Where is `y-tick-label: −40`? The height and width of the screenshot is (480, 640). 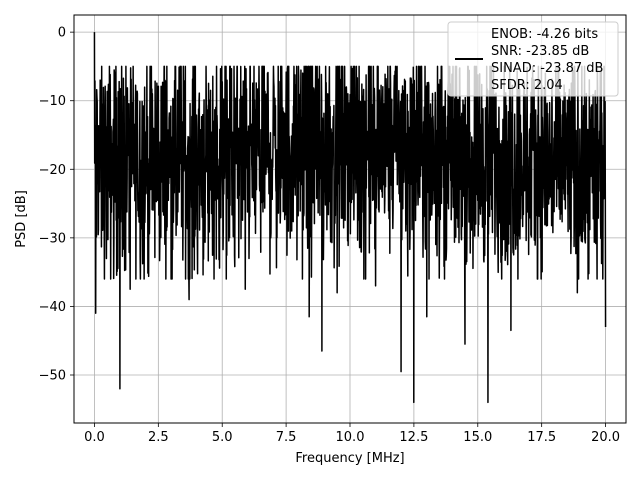 y-tick-label: −40 is located at coordinates (52, 307).